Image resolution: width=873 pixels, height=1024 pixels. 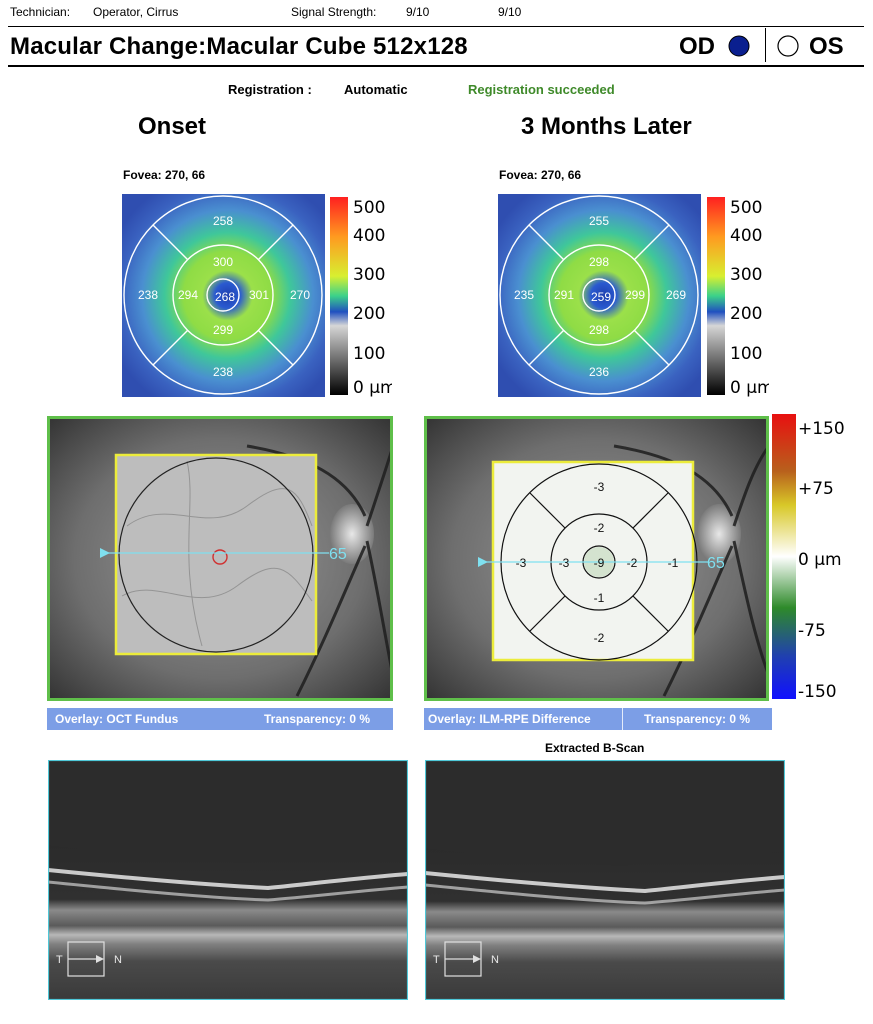 I want to click on diff-outer-right: -1, so click(x=673, y=563).